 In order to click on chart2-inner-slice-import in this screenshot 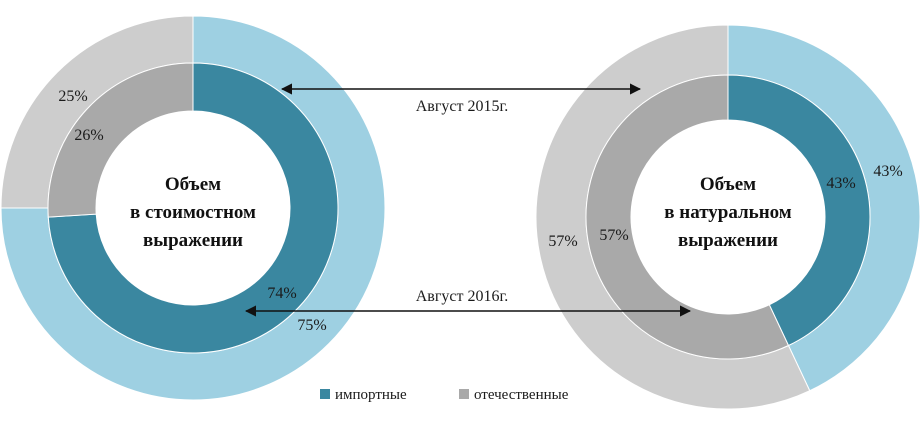, I will do `click(799, 210)`.